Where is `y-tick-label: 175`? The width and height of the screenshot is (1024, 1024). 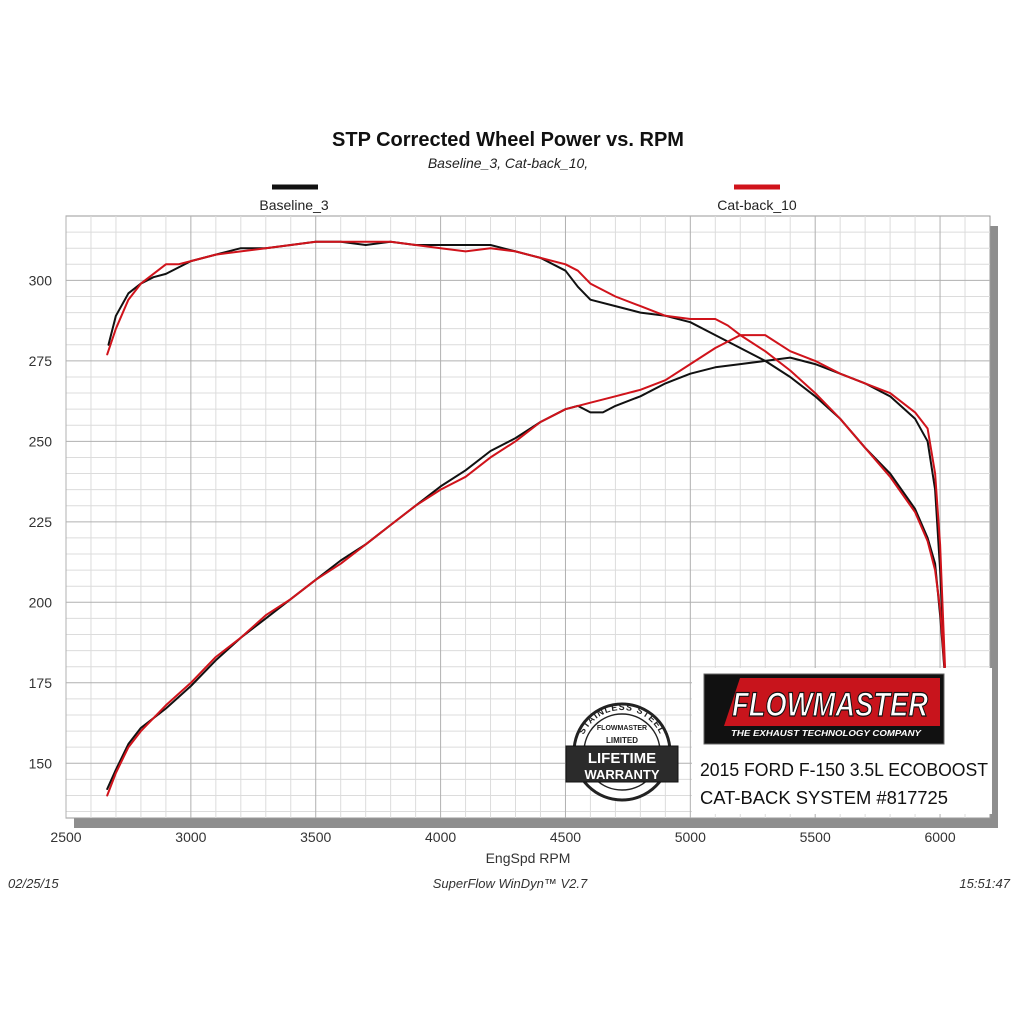
y-tick-label: 175 is located at coordinates (41, 683).